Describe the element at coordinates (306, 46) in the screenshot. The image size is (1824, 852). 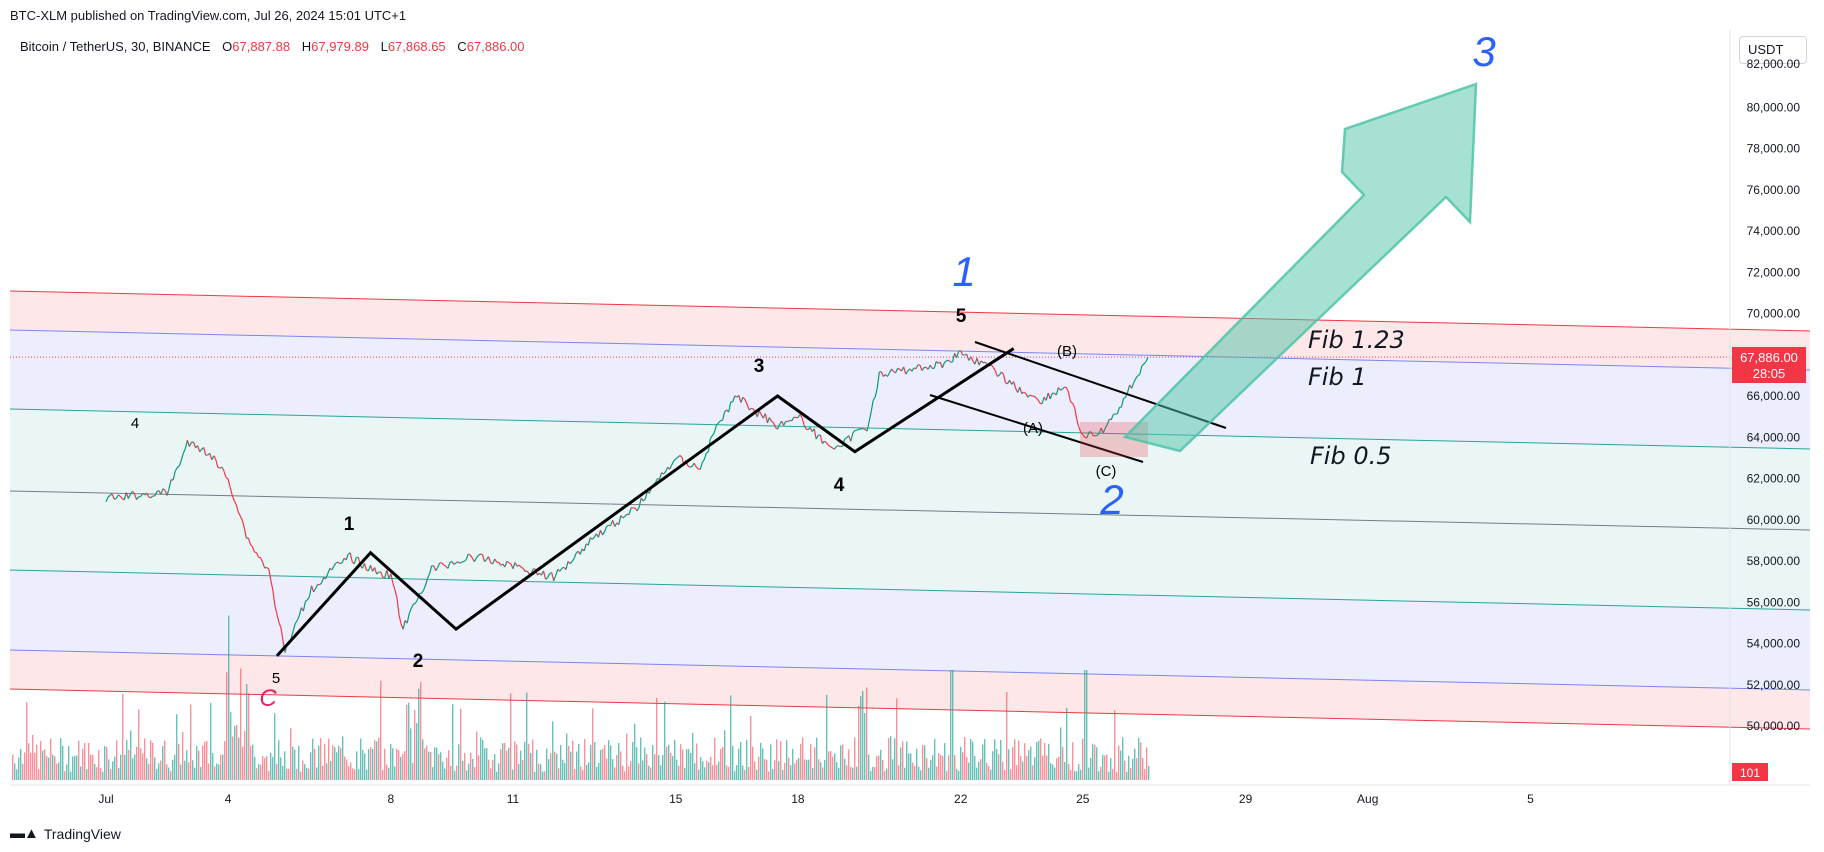
I see `high-label: H` at that location.